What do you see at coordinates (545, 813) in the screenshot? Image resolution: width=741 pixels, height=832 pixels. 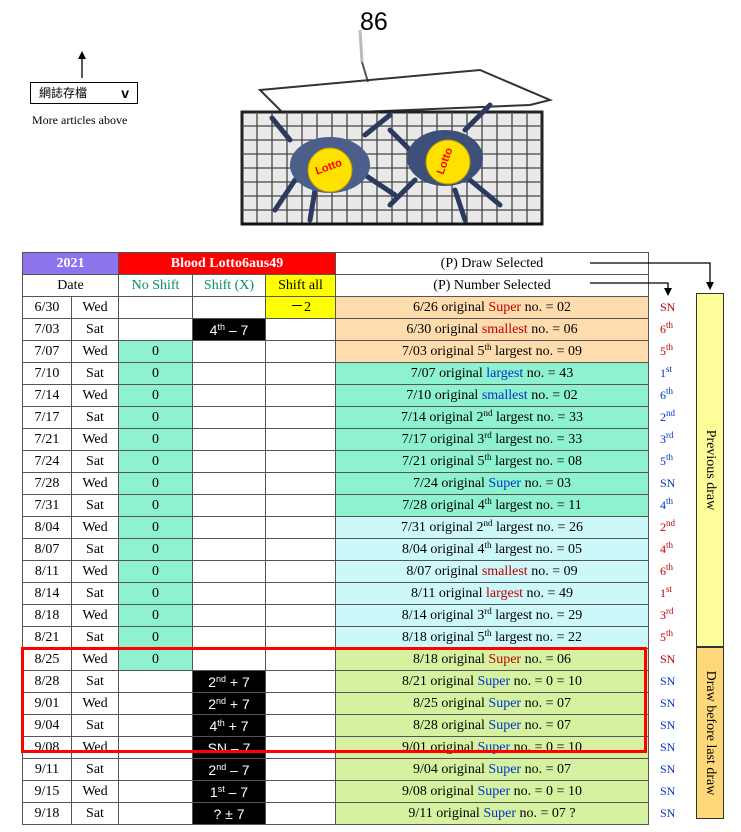 I see `desc-suffix: no. = 07 ?` at bounding box center [545, 813].